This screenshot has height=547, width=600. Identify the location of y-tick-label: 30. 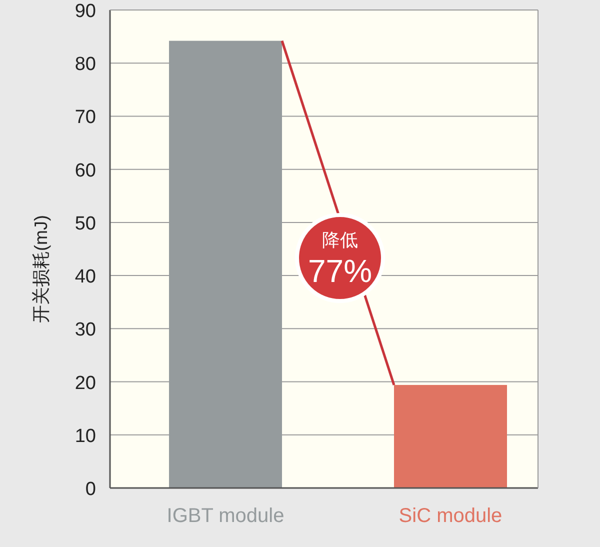
(85, 330).